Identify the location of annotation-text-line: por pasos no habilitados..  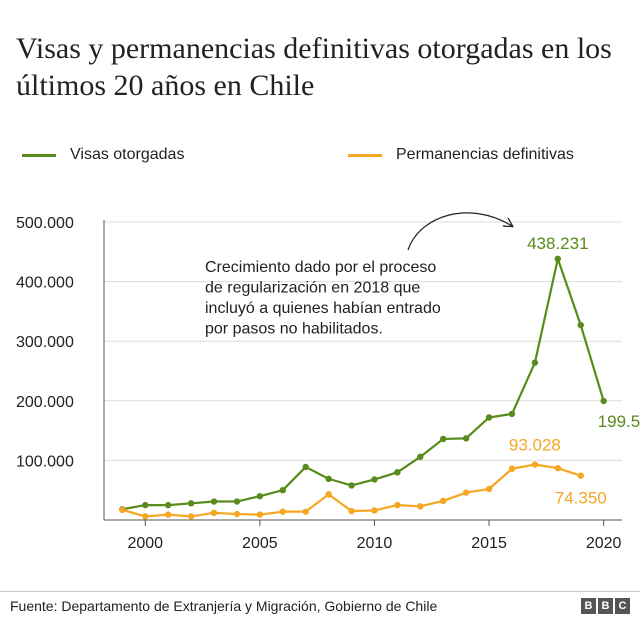
(294, 329).